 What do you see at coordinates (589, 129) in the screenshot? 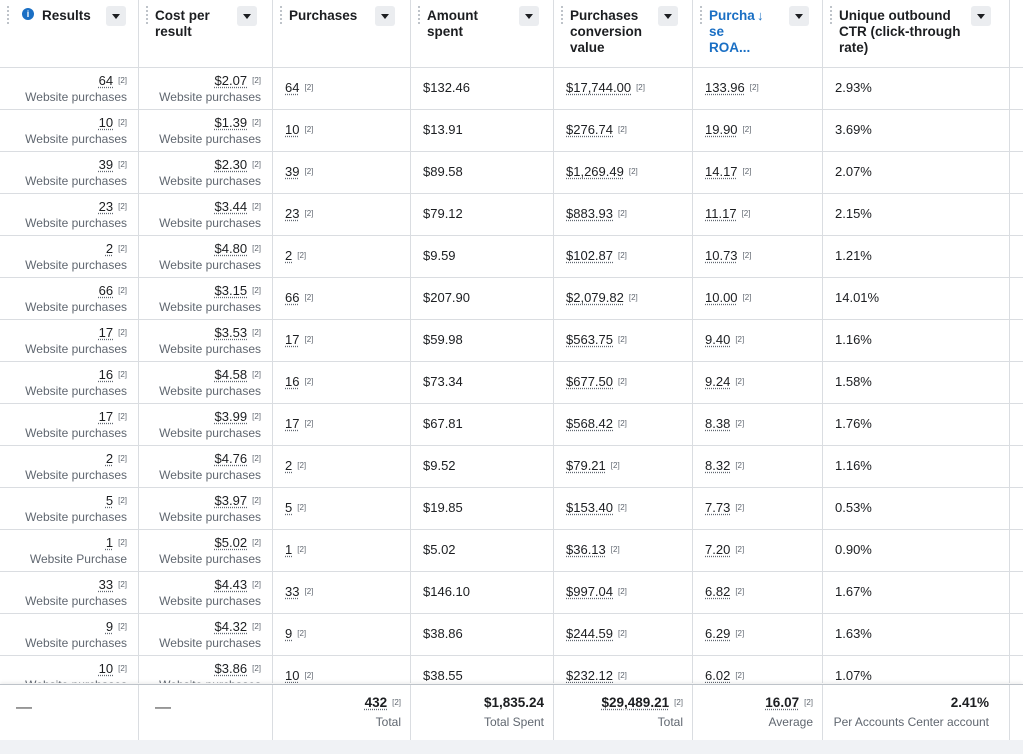
I see `conversion-value: $276.74` at bounding box center [589, 129].